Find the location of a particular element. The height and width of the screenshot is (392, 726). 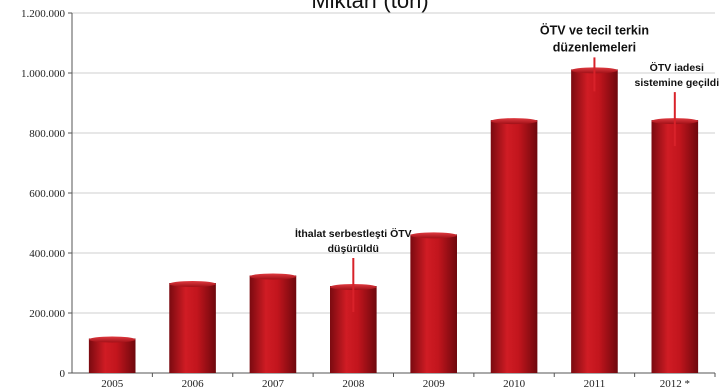

y-tick-label: 800.000 is located at coordinates (47, 134).